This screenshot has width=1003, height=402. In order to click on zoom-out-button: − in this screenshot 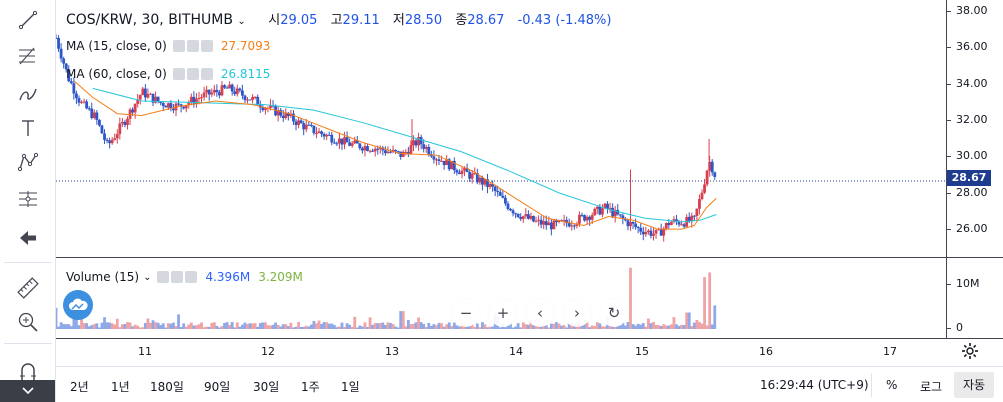, I will do `click(466, 313)`.